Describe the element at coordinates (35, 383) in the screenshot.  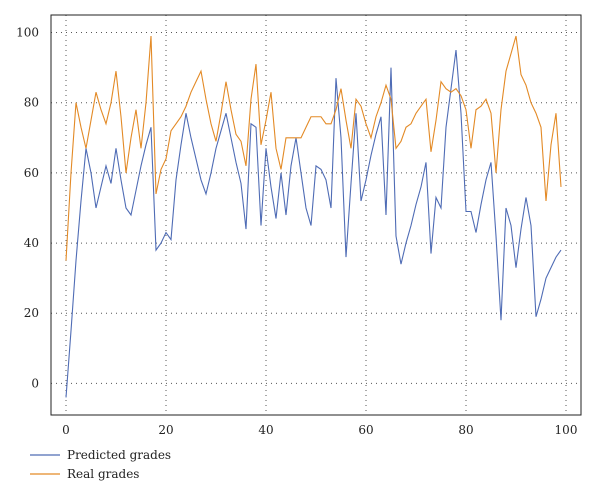
I see `y-tick-label: 0` at that location.